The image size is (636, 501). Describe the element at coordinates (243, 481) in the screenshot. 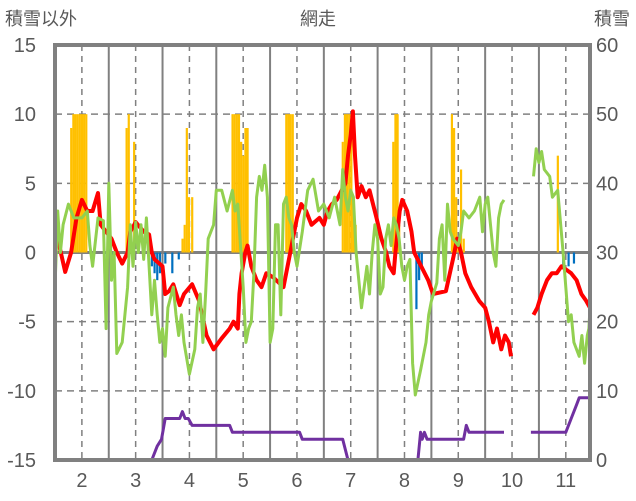

I see `x-tick-label: 5` at that location.